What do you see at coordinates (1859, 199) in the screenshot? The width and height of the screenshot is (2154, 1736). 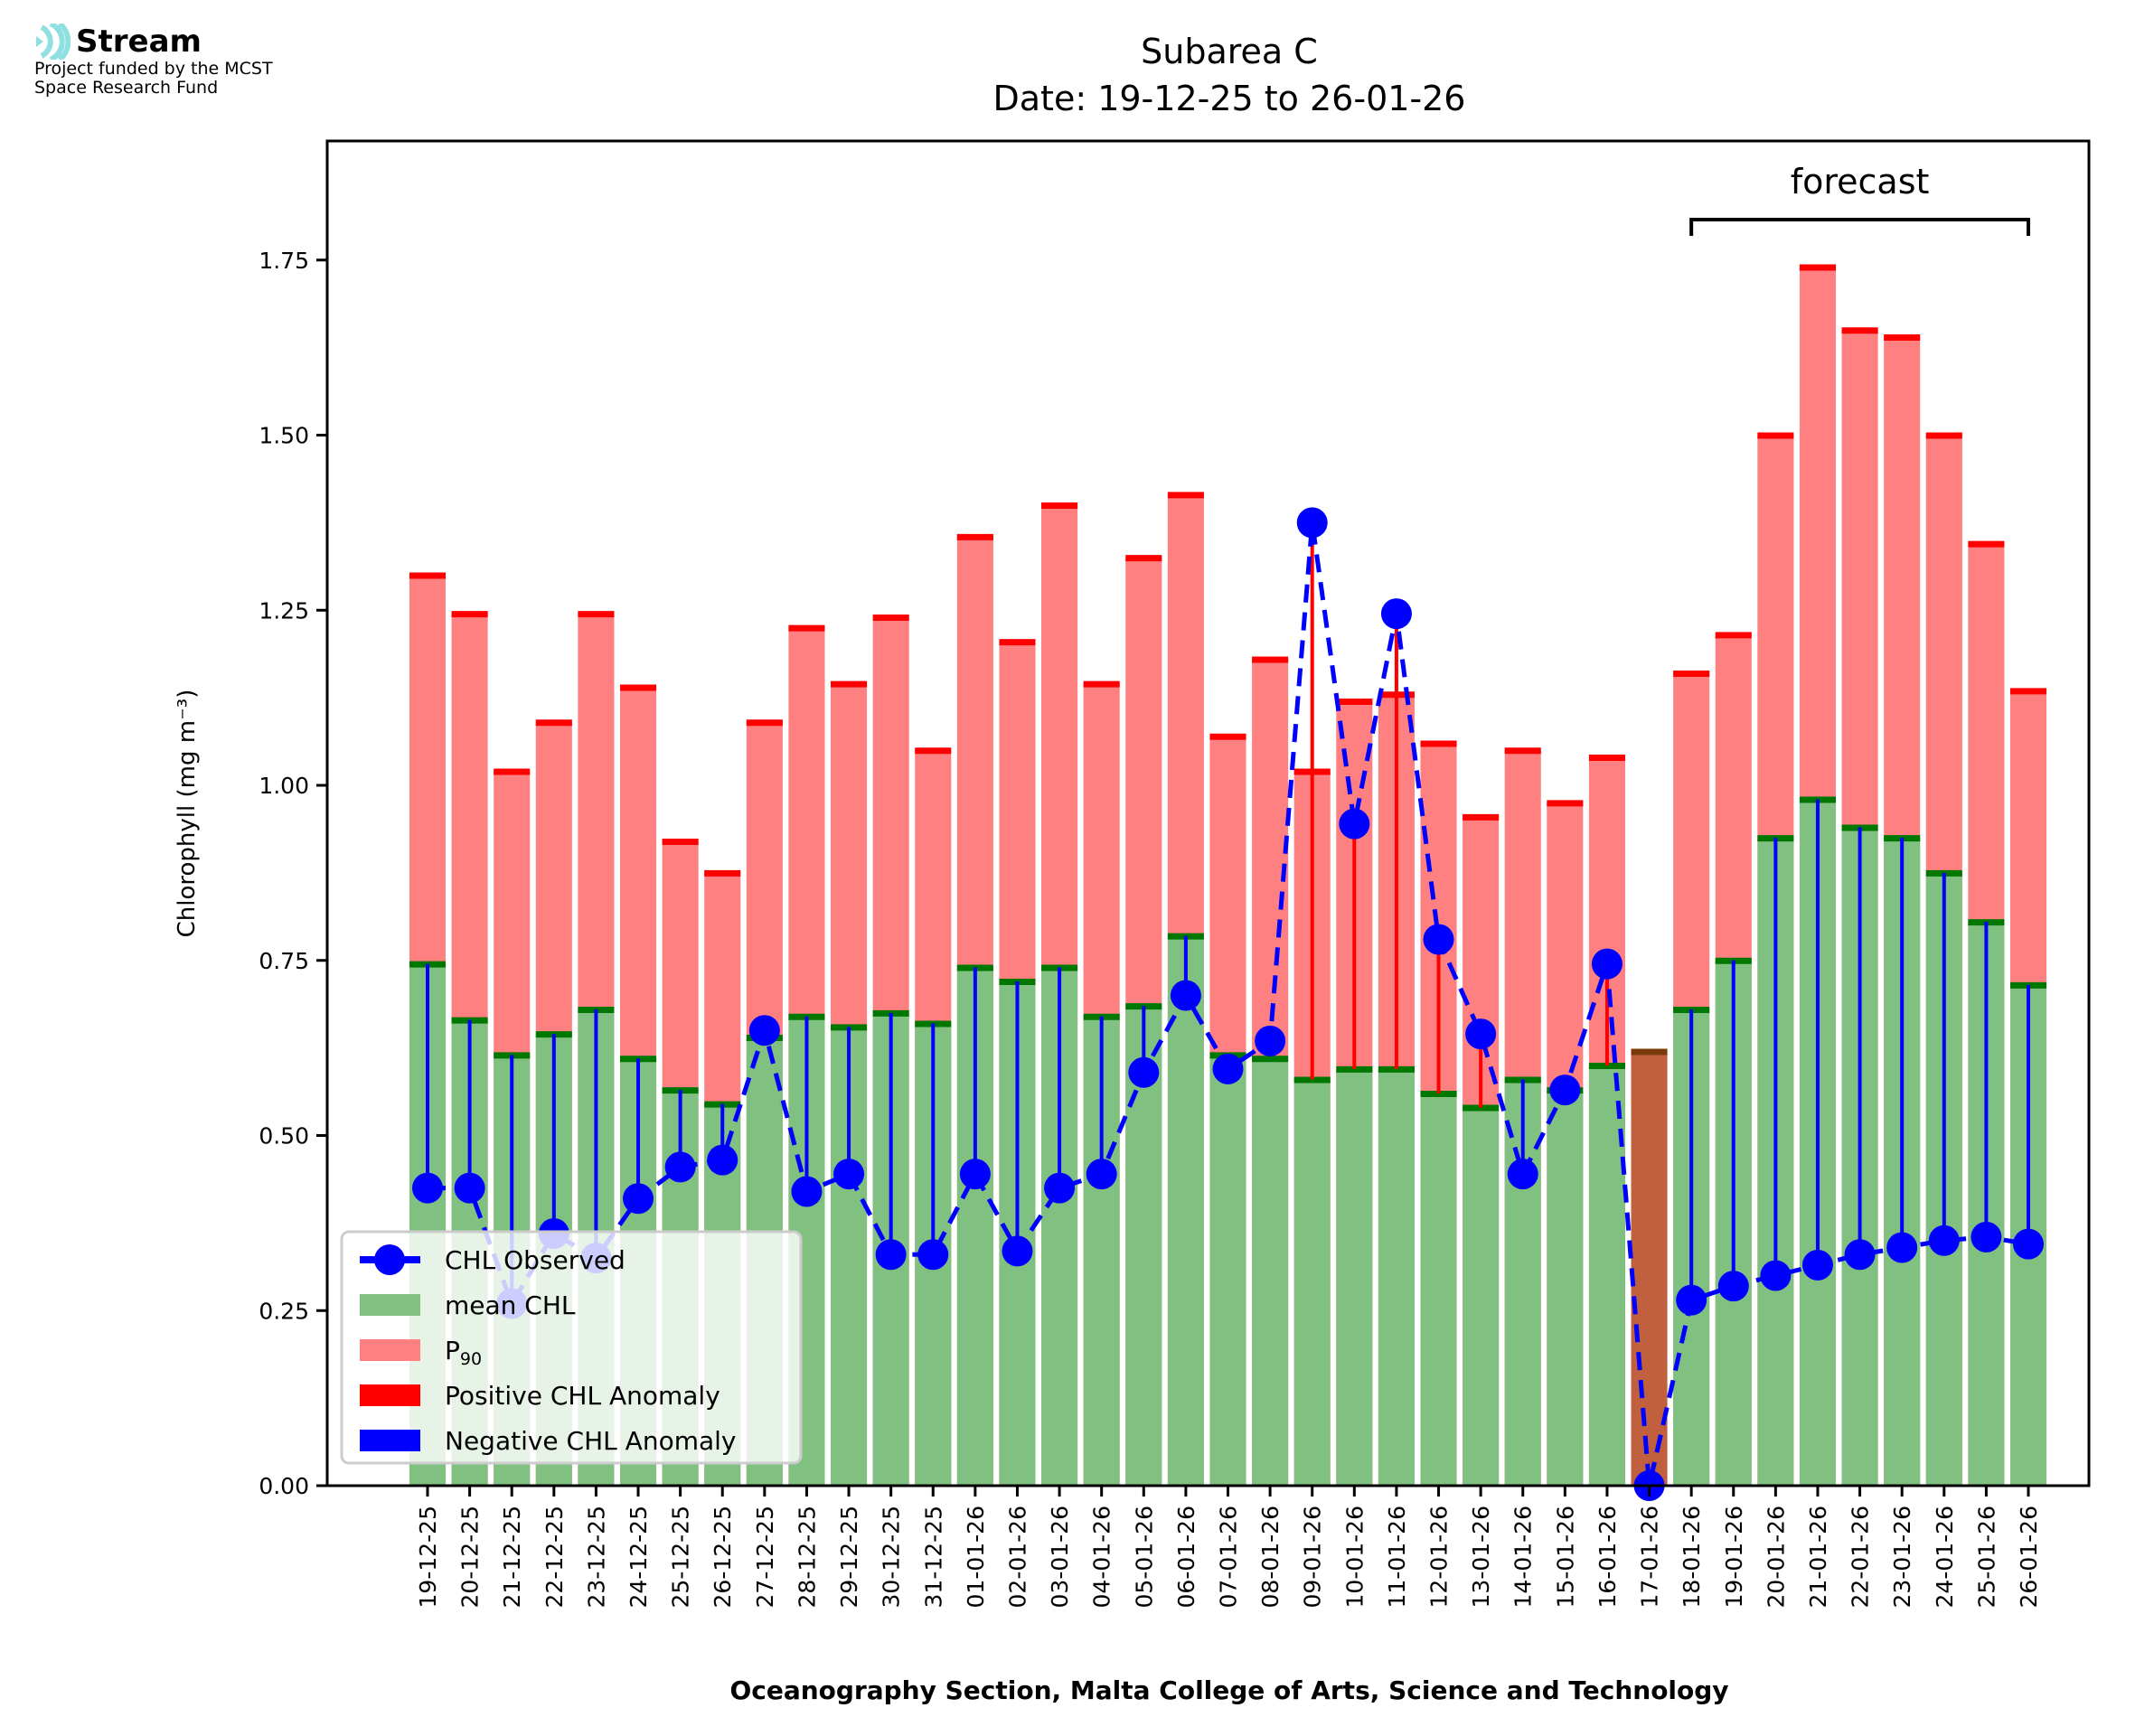 I see `forecast-annotation: forecast` at bounding box center [1859, 199].